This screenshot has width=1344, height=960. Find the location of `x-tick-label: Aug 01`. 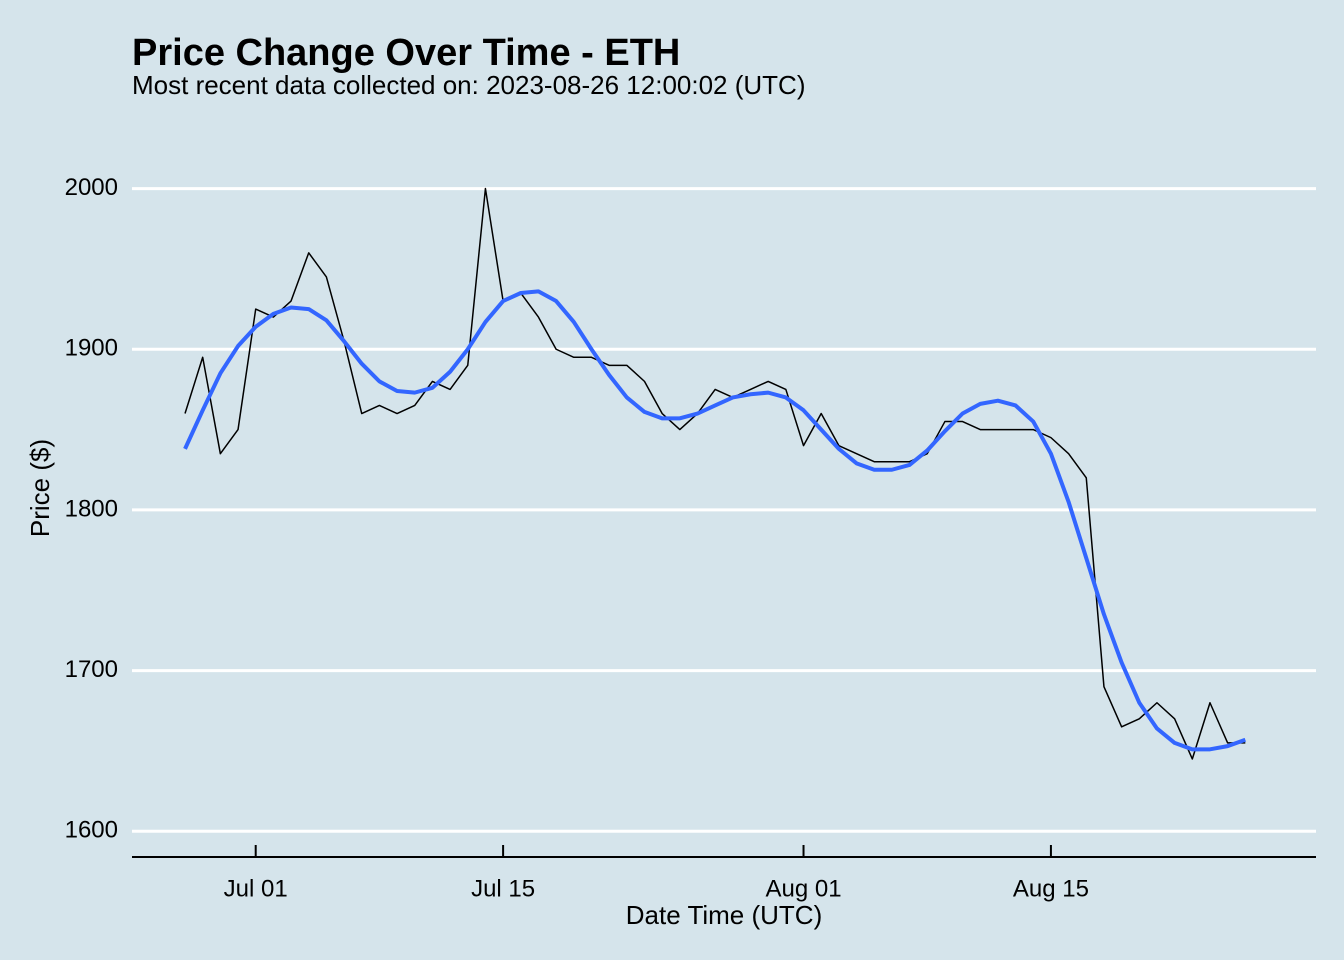

x-tick-label: Aug 01 is located at coordinates (803, 888).